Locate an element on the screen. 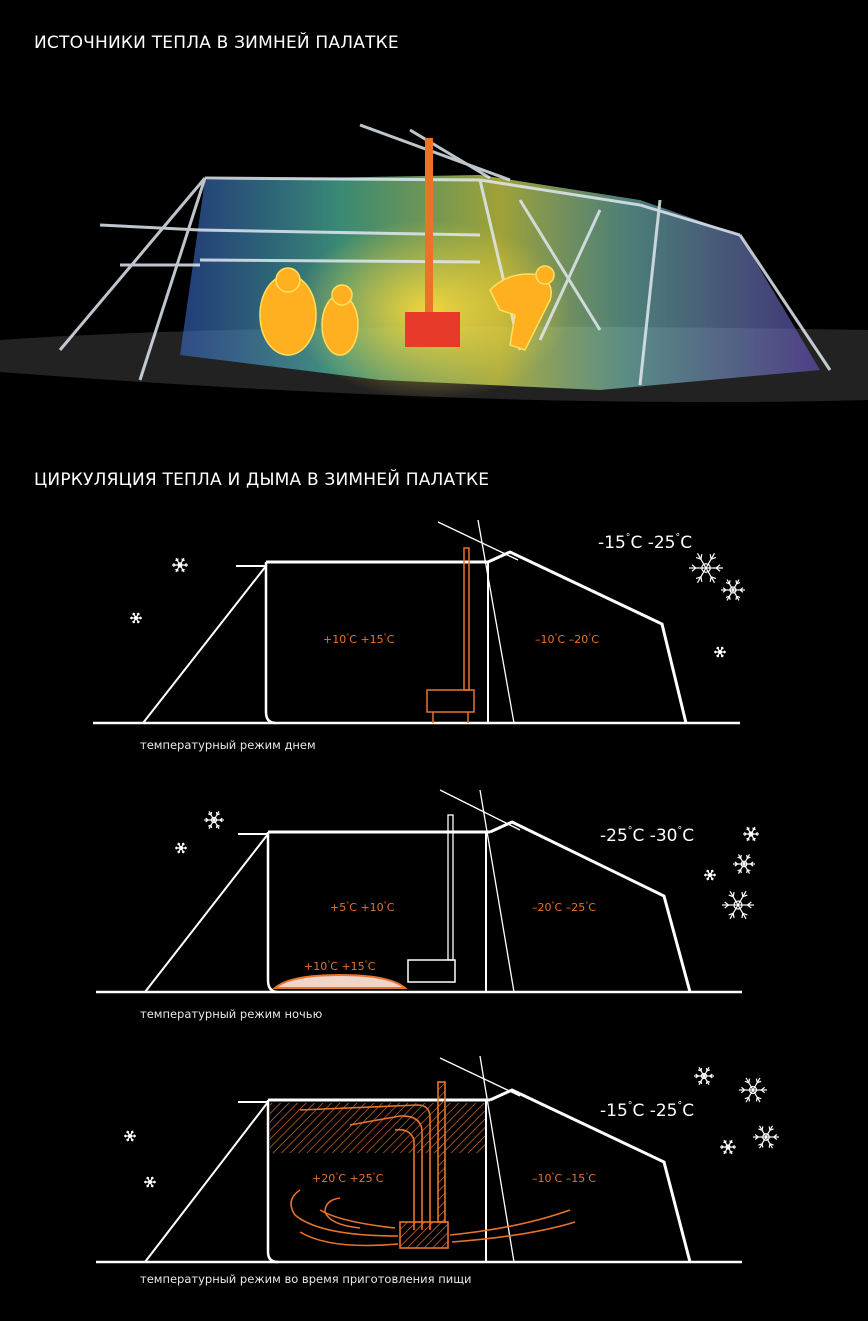 The image size is (868, 1321). vestibule-temp-night-text: –20°C –25°C is located at coordinates (564, 907).